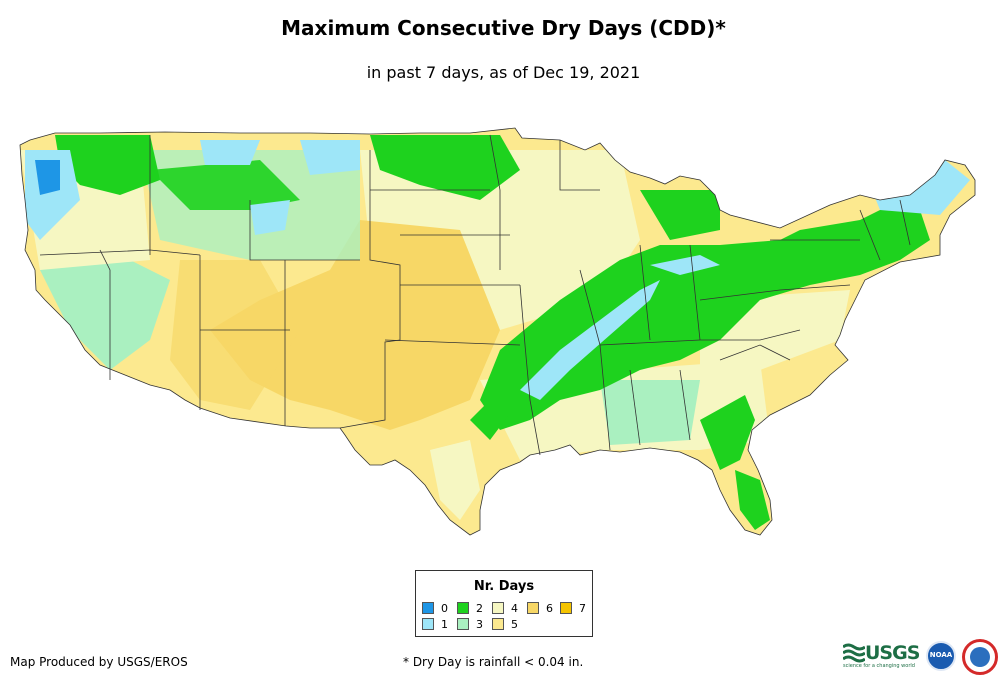 The height and width of the screenshot is (691, 1007). I want to click on legend-label-3: 3, so click(479, 624).